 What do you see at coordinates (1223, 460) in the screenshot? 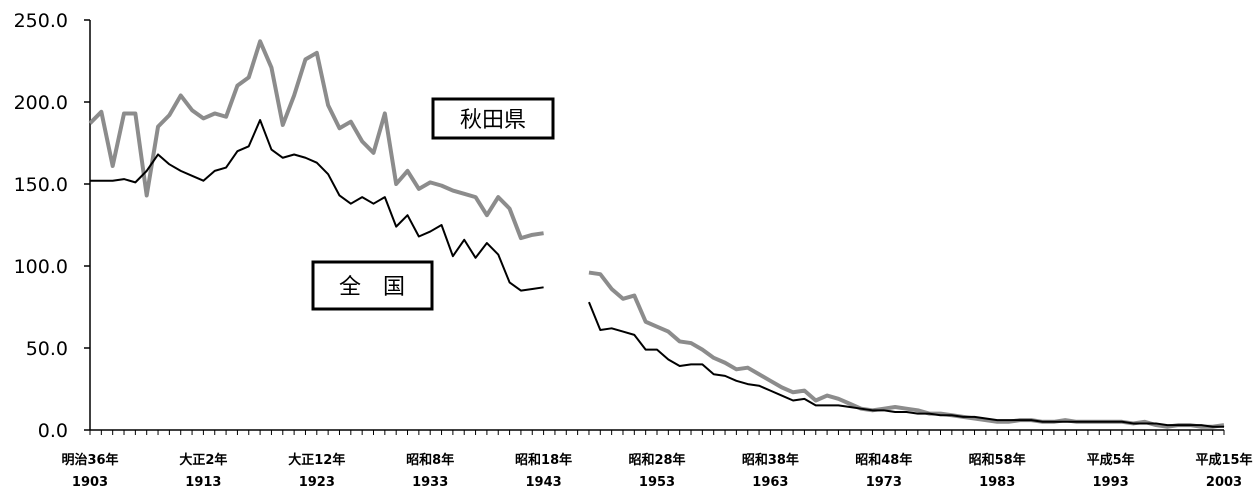
I see `x-tick-era: 平成15年` at bounding box center [1223, 460].